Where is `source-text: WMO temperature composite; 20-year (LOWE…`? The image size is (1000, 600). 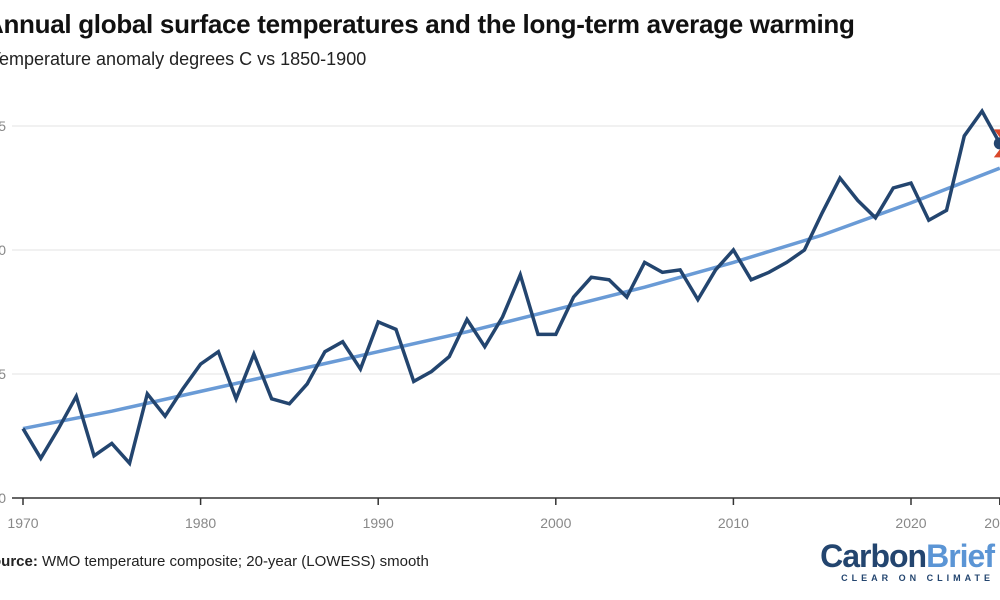 source-text: WMO temperature composite; 20-year (LOWE… is located at coordinates (233, 561).